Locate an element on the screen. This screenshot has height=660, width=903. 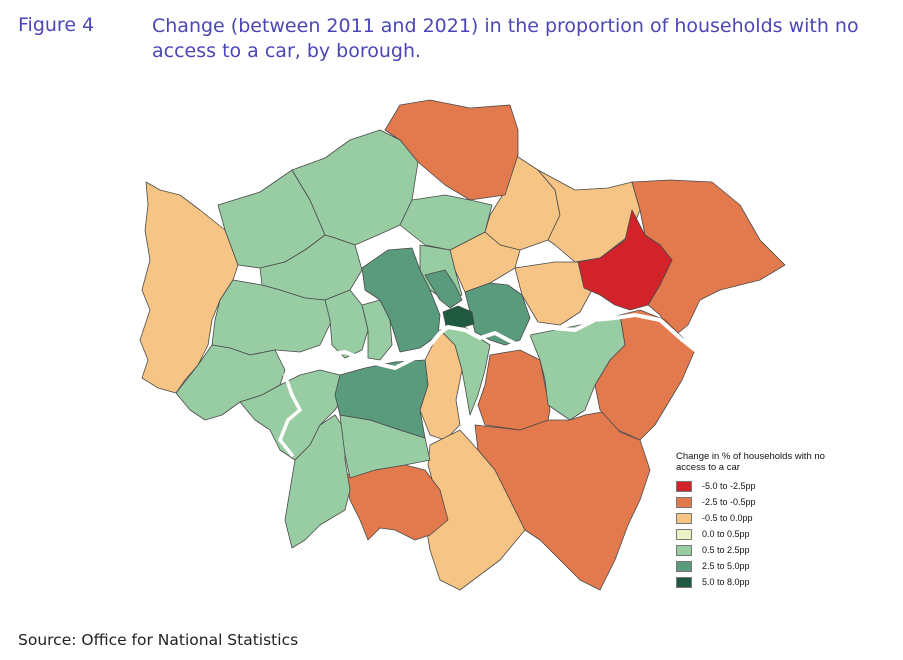
figure-label: Figure 4 is located at coordinates (56, 25).